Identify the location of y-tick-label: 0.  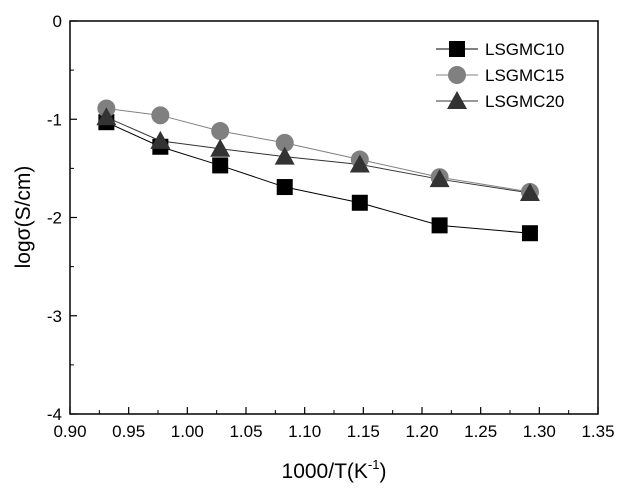
(57, 21).